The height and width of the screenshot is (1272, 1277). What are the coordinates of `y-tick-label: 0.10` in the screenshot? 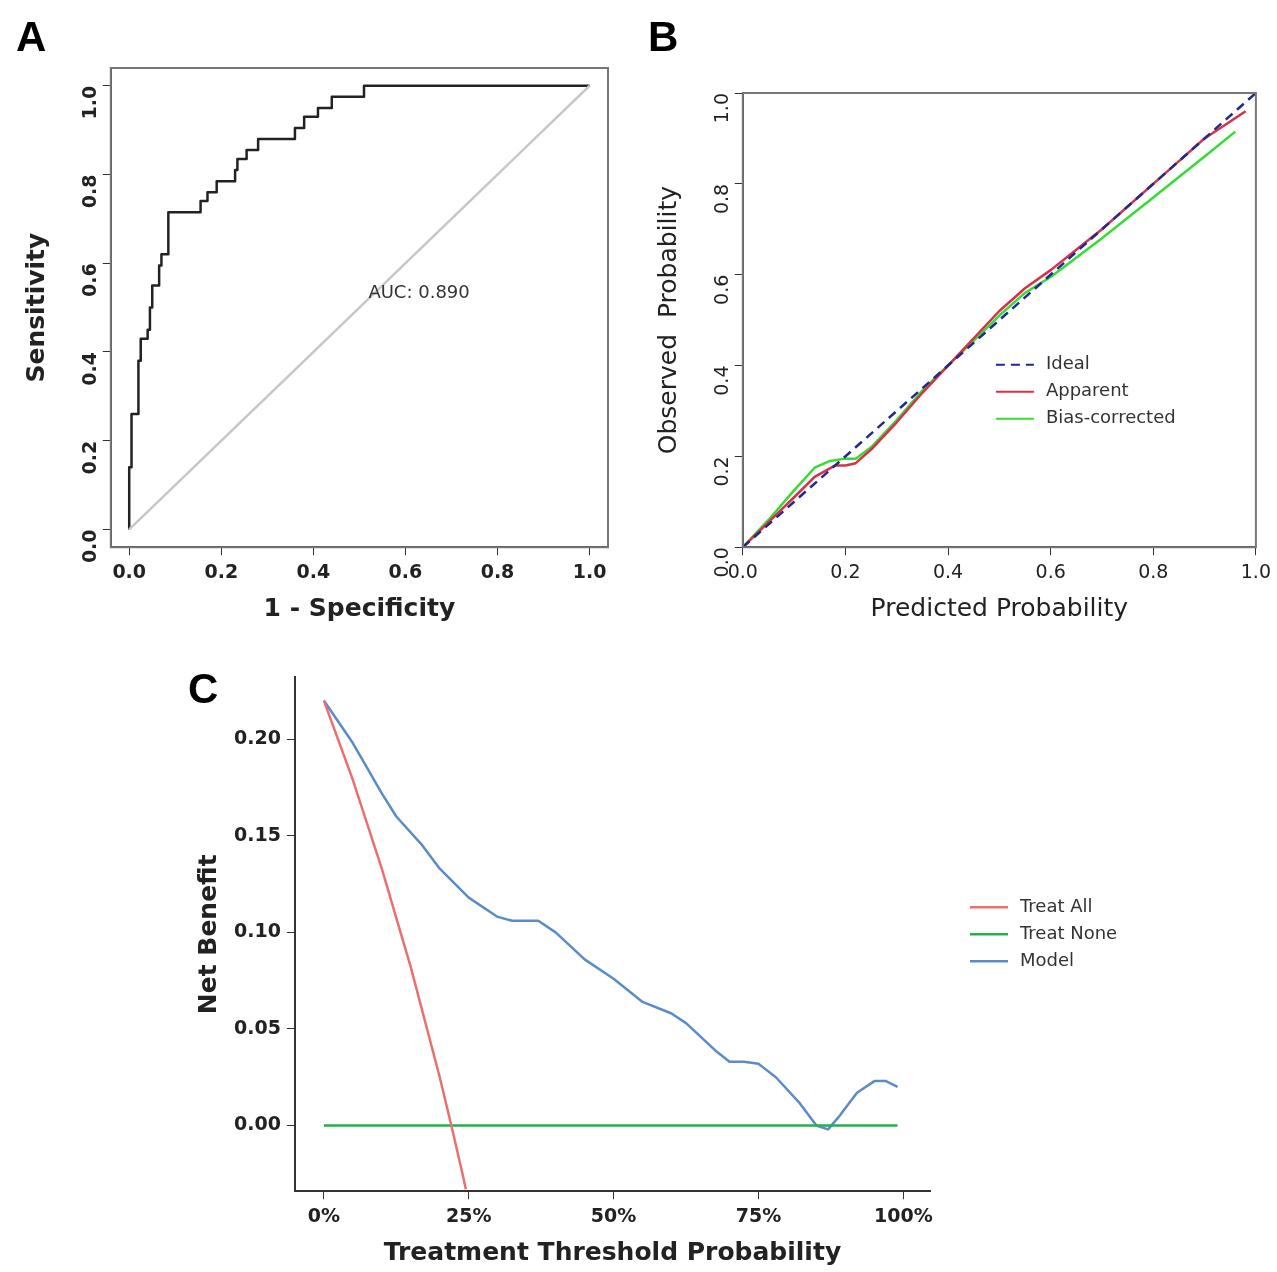 It's located at (257, 930).